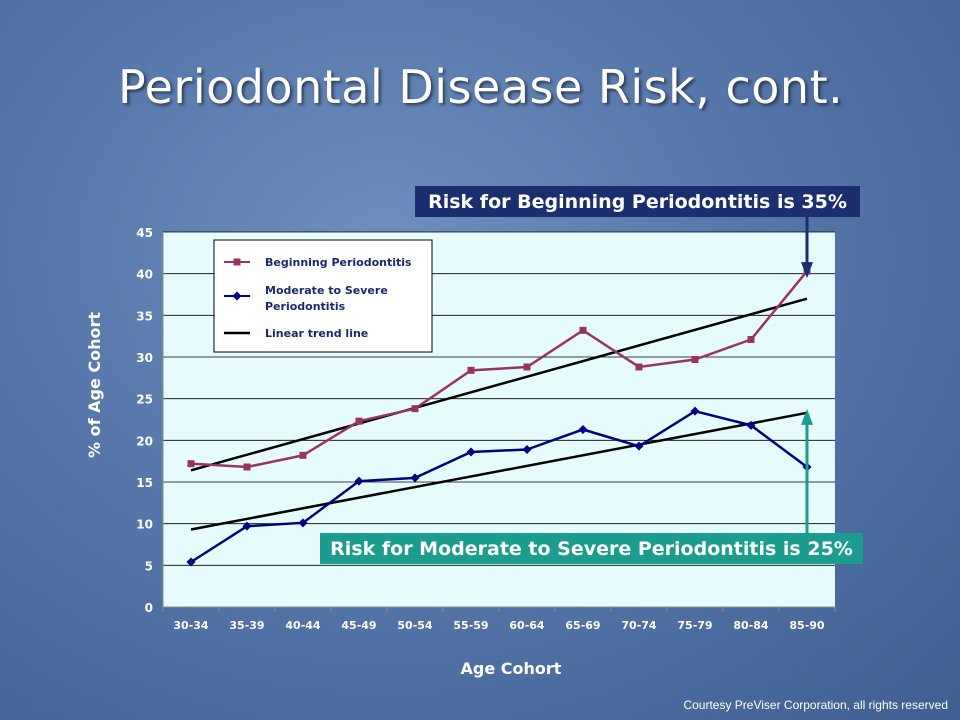 This screenshot has width=960, height=720. What do you see at coordinates (582, 625) in the screenshot?
I see `x-tick-label: 65-69` at bounding box center [582, 625].